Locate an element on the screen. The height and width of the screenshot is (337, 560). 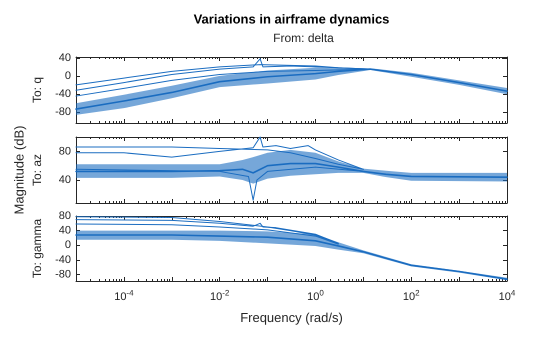
chart-subtitle: From: delta is located at coordinates (303, 38).